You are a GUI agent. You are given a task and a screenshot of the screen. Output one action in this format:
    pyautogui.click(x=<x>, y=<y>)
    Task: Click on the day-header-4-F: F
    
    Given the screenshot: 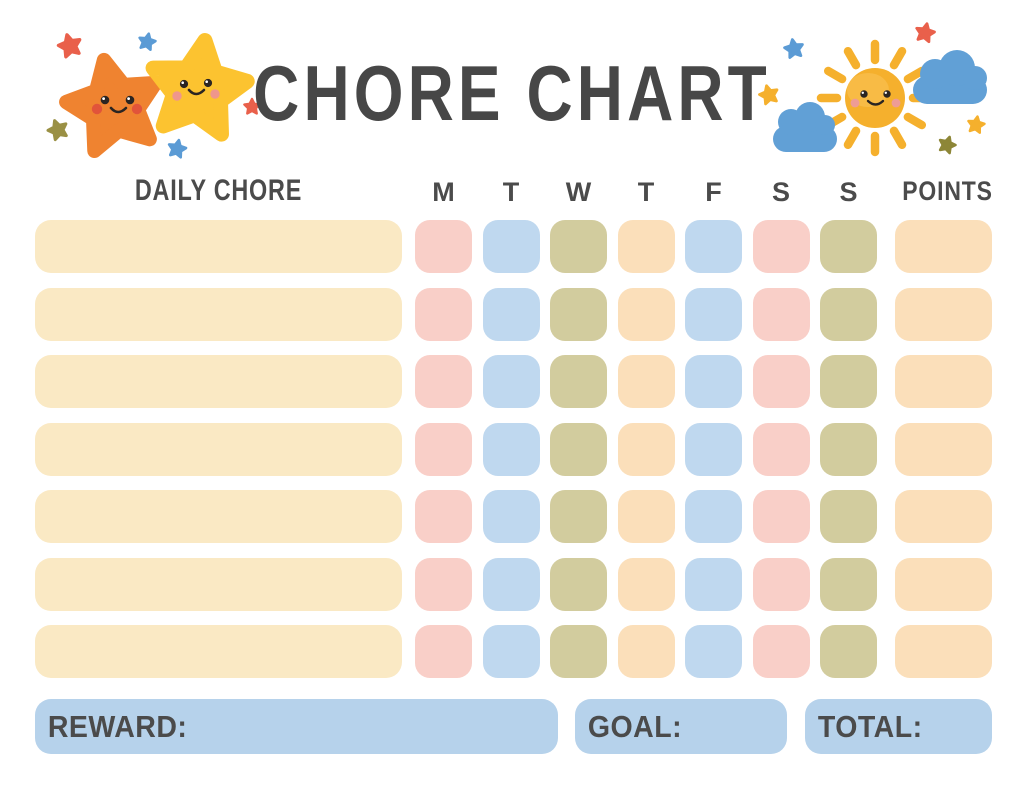 What is the action you would take?
    pyautogui.click(x=713, y=192)
    